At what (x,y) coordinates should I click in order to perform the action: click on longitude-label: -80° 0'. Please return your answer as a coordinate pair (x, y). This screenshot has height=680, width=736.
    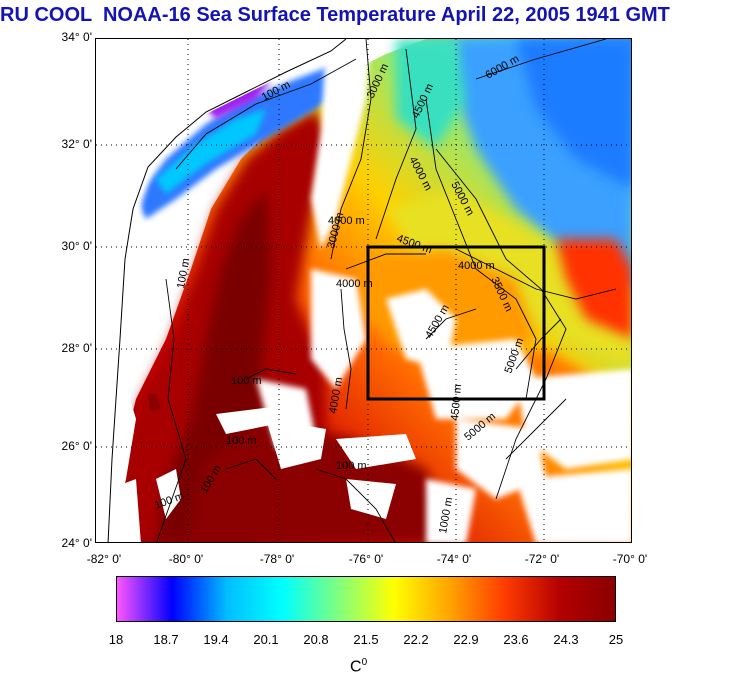
    Looking at the image, I should click on (186, 559).